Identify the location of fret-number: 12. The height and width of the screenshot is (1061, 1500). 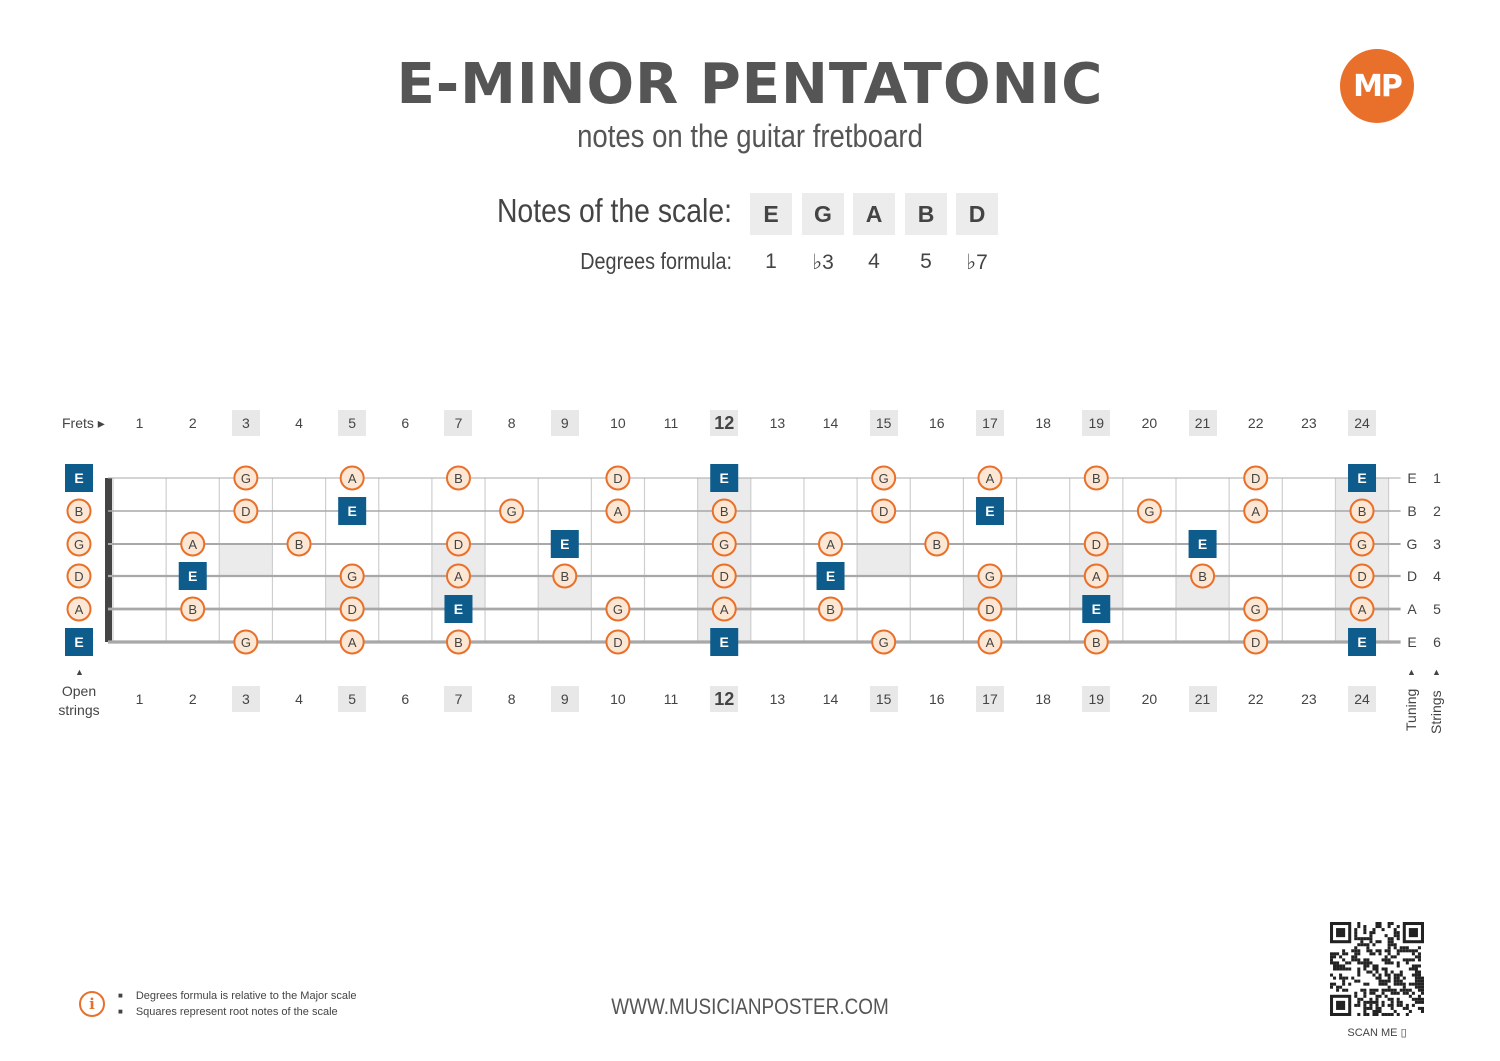
(724, 699).